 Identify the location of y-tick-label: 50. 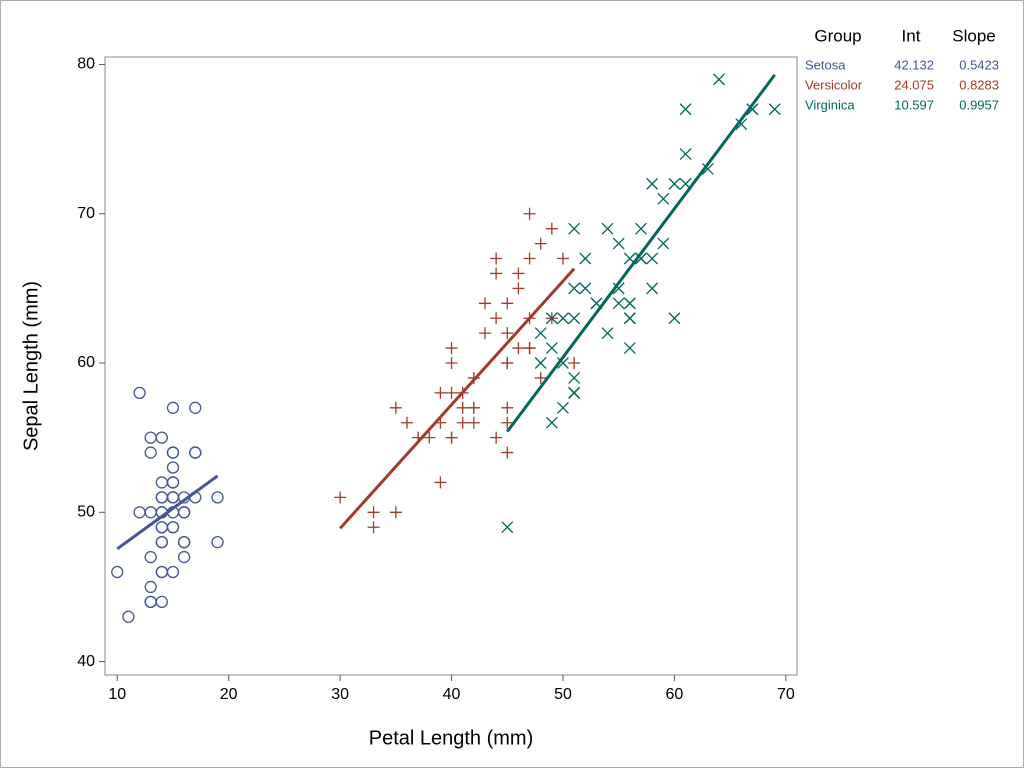
(86, 512).